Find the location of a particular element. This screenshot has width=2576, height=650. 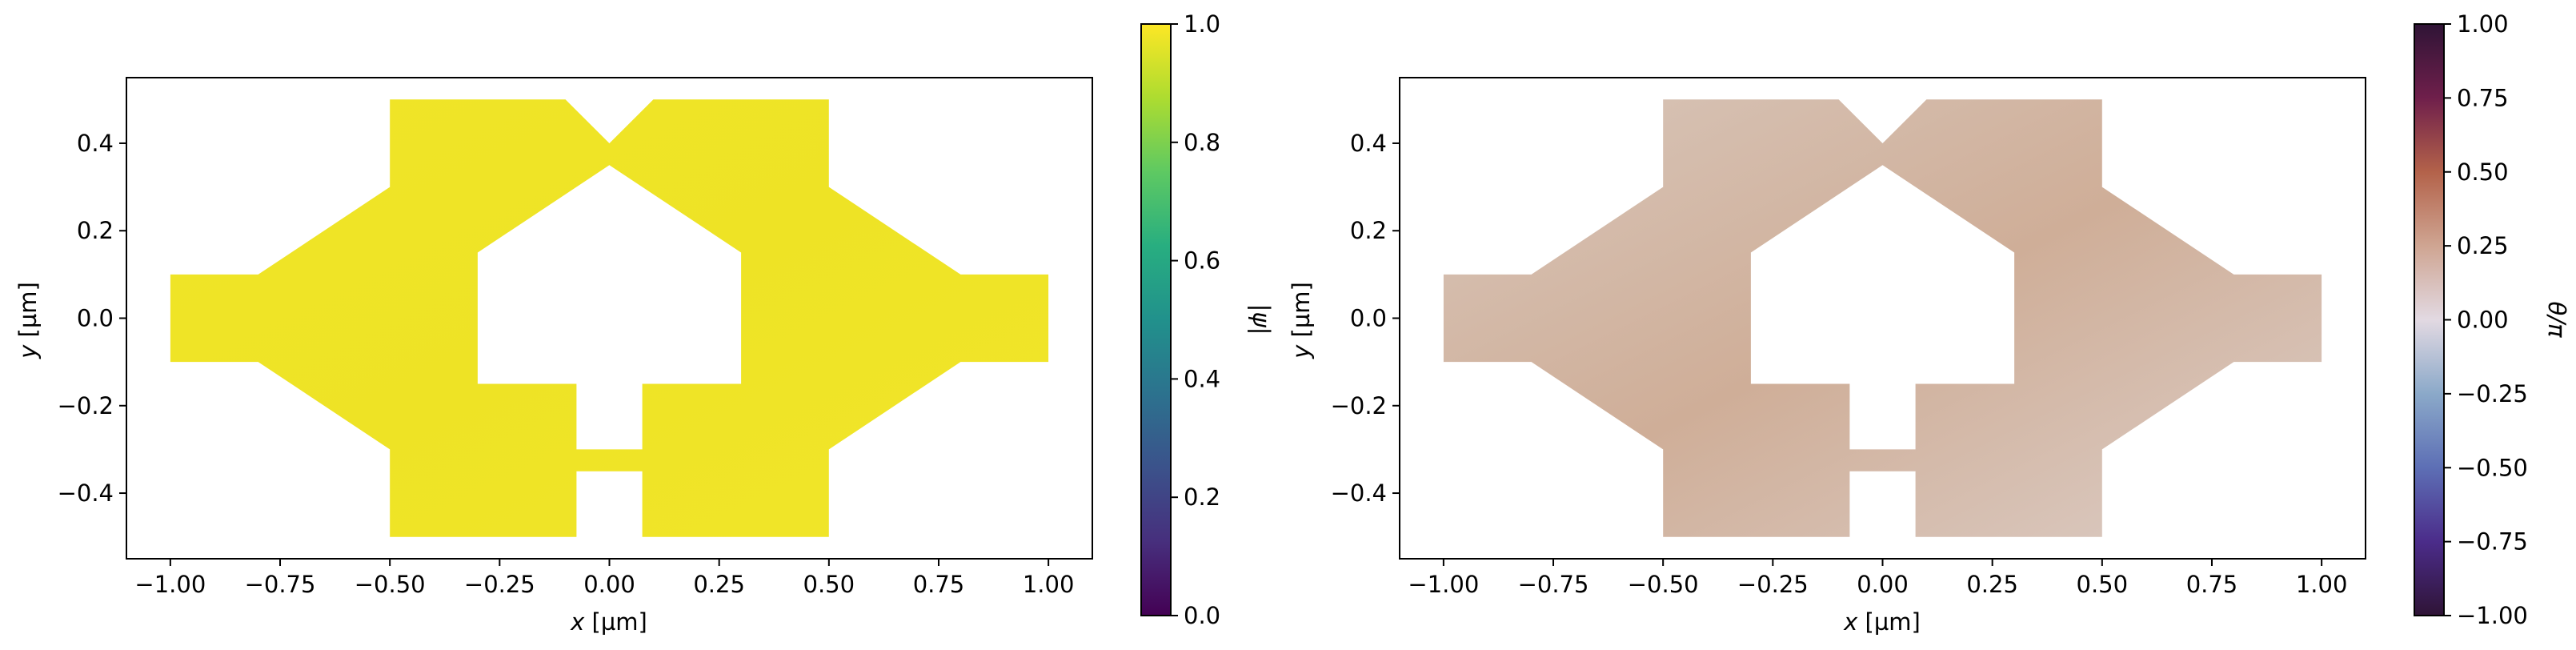

colorbar-ticks: −1.00 −0.75 −0.50 −0.25 0.00 0.25 0.50 0.75 1.00 is located at coordinates (2486, 319).